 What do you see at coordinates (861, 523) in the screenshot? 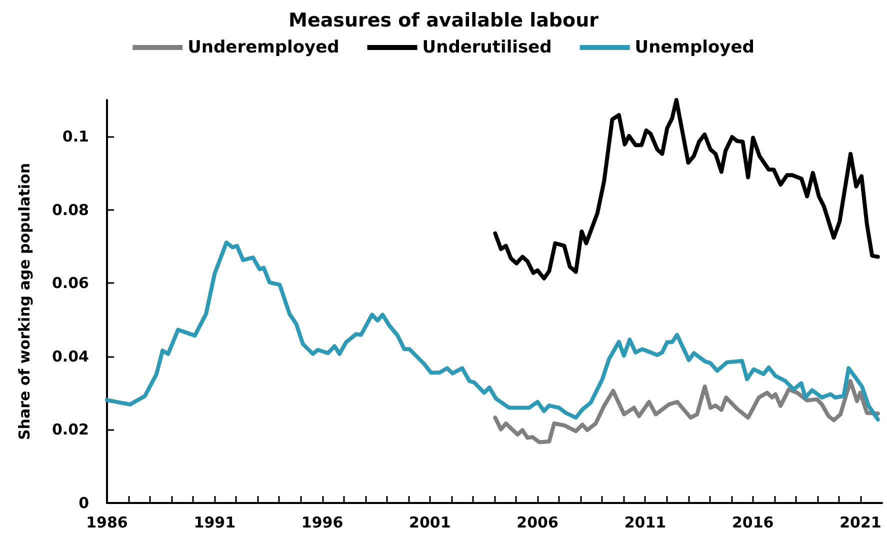
I see `x-tick-label: 2021` at bounding box center [861, 523].